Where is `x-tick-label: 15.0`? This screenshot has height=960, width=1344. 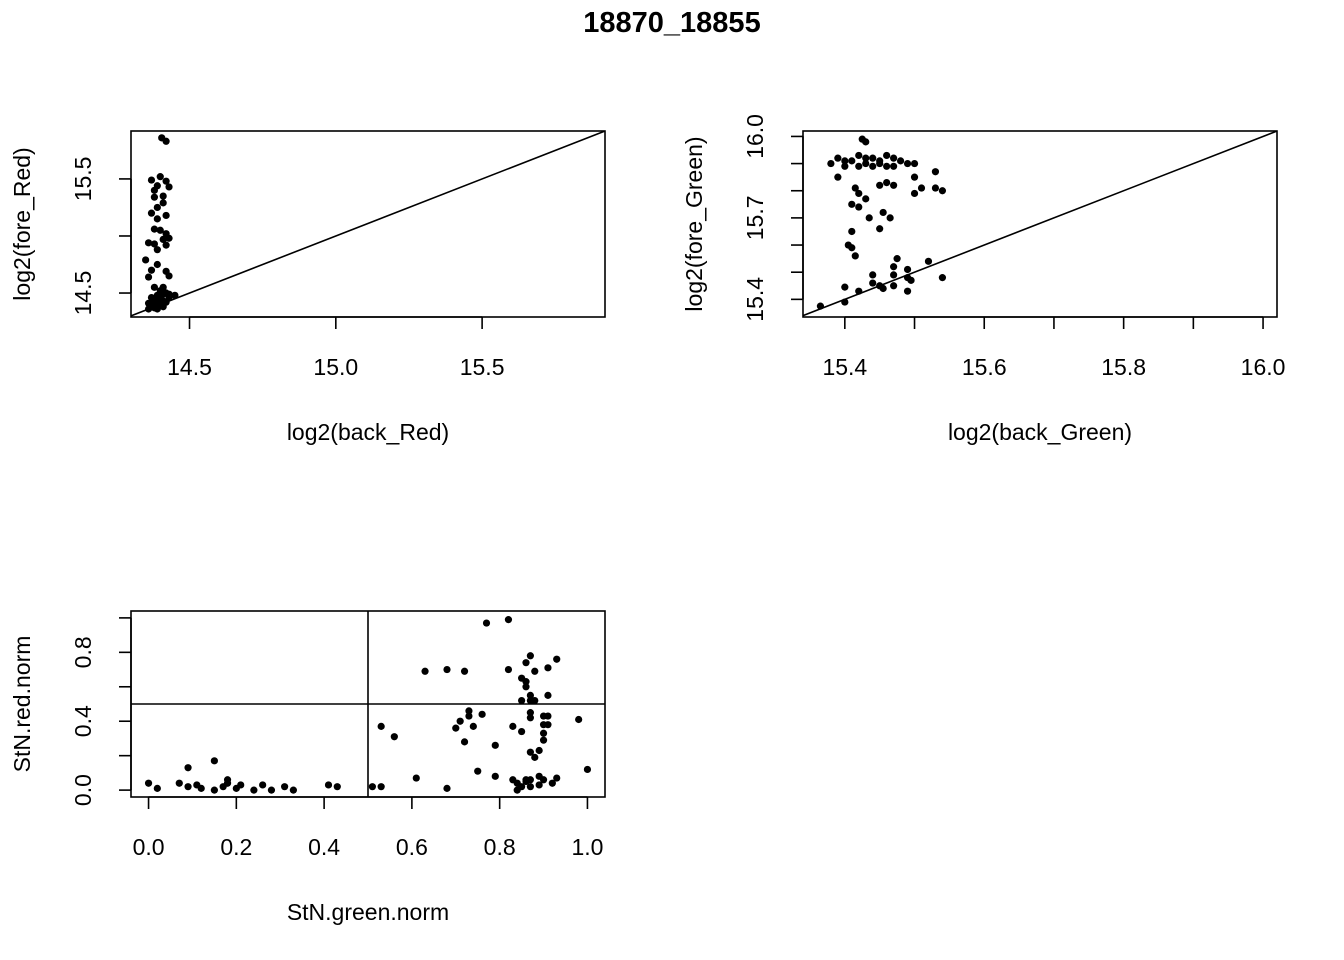 x-tick-label: 15.0 is located at coordinates (335, 367).